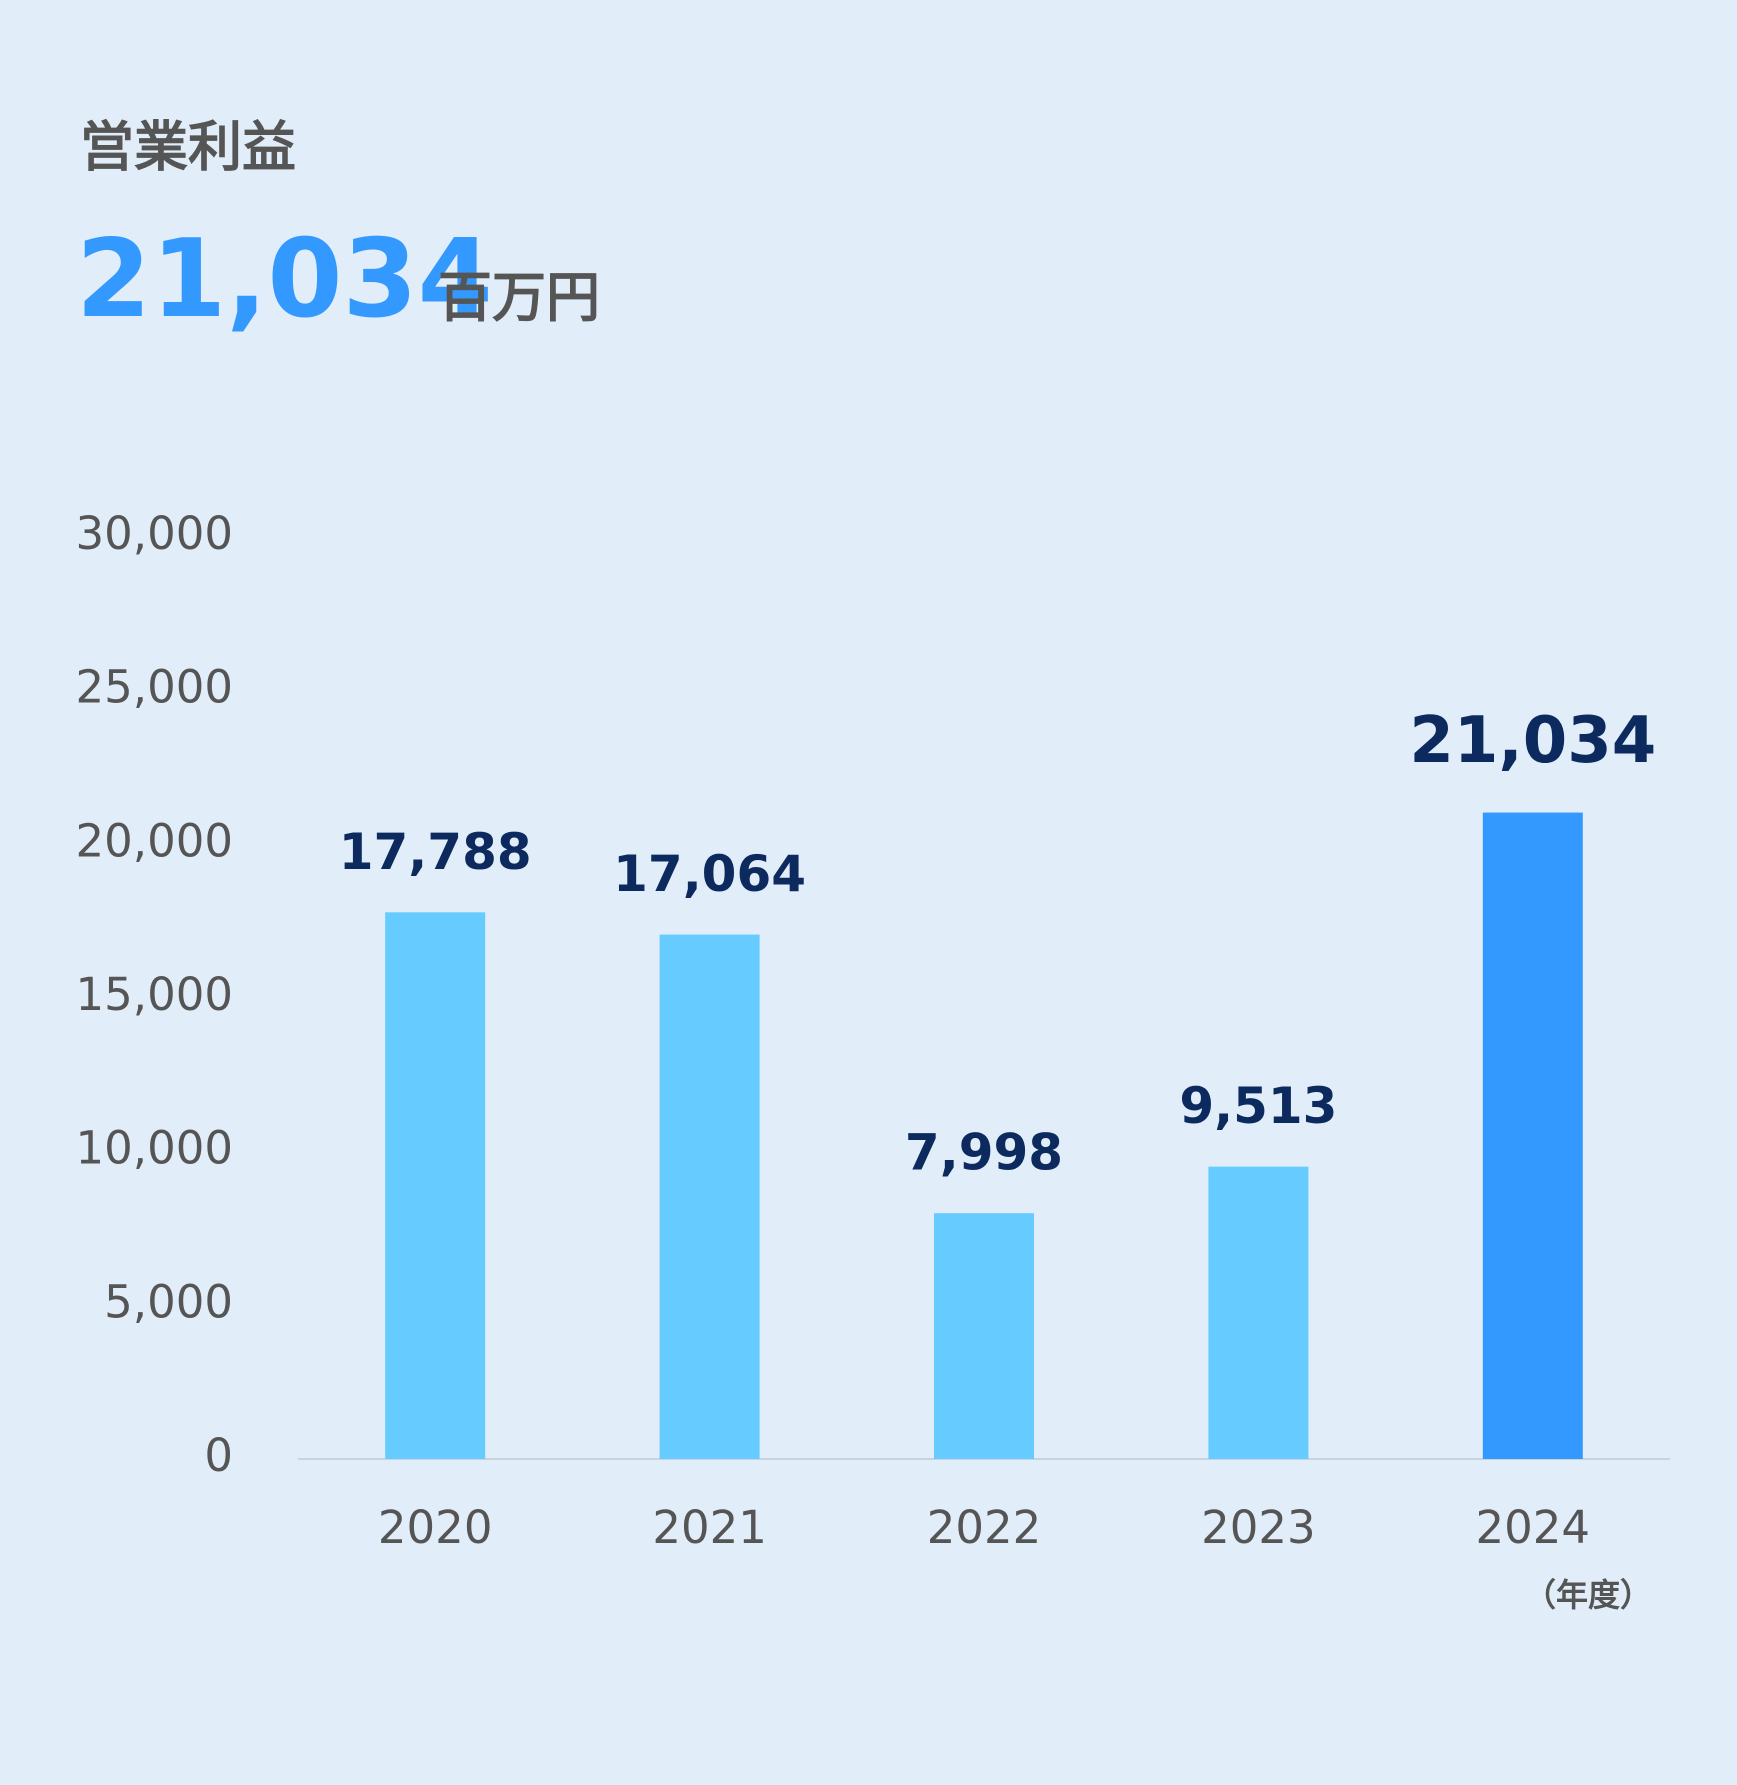 Image resolution: width=1737 pixels, height=1785 pixels. What do you see at coordinates (154, 533) in the screenshot?
I see `y-tick-label: 30,000` at bounding box center [154, 533].